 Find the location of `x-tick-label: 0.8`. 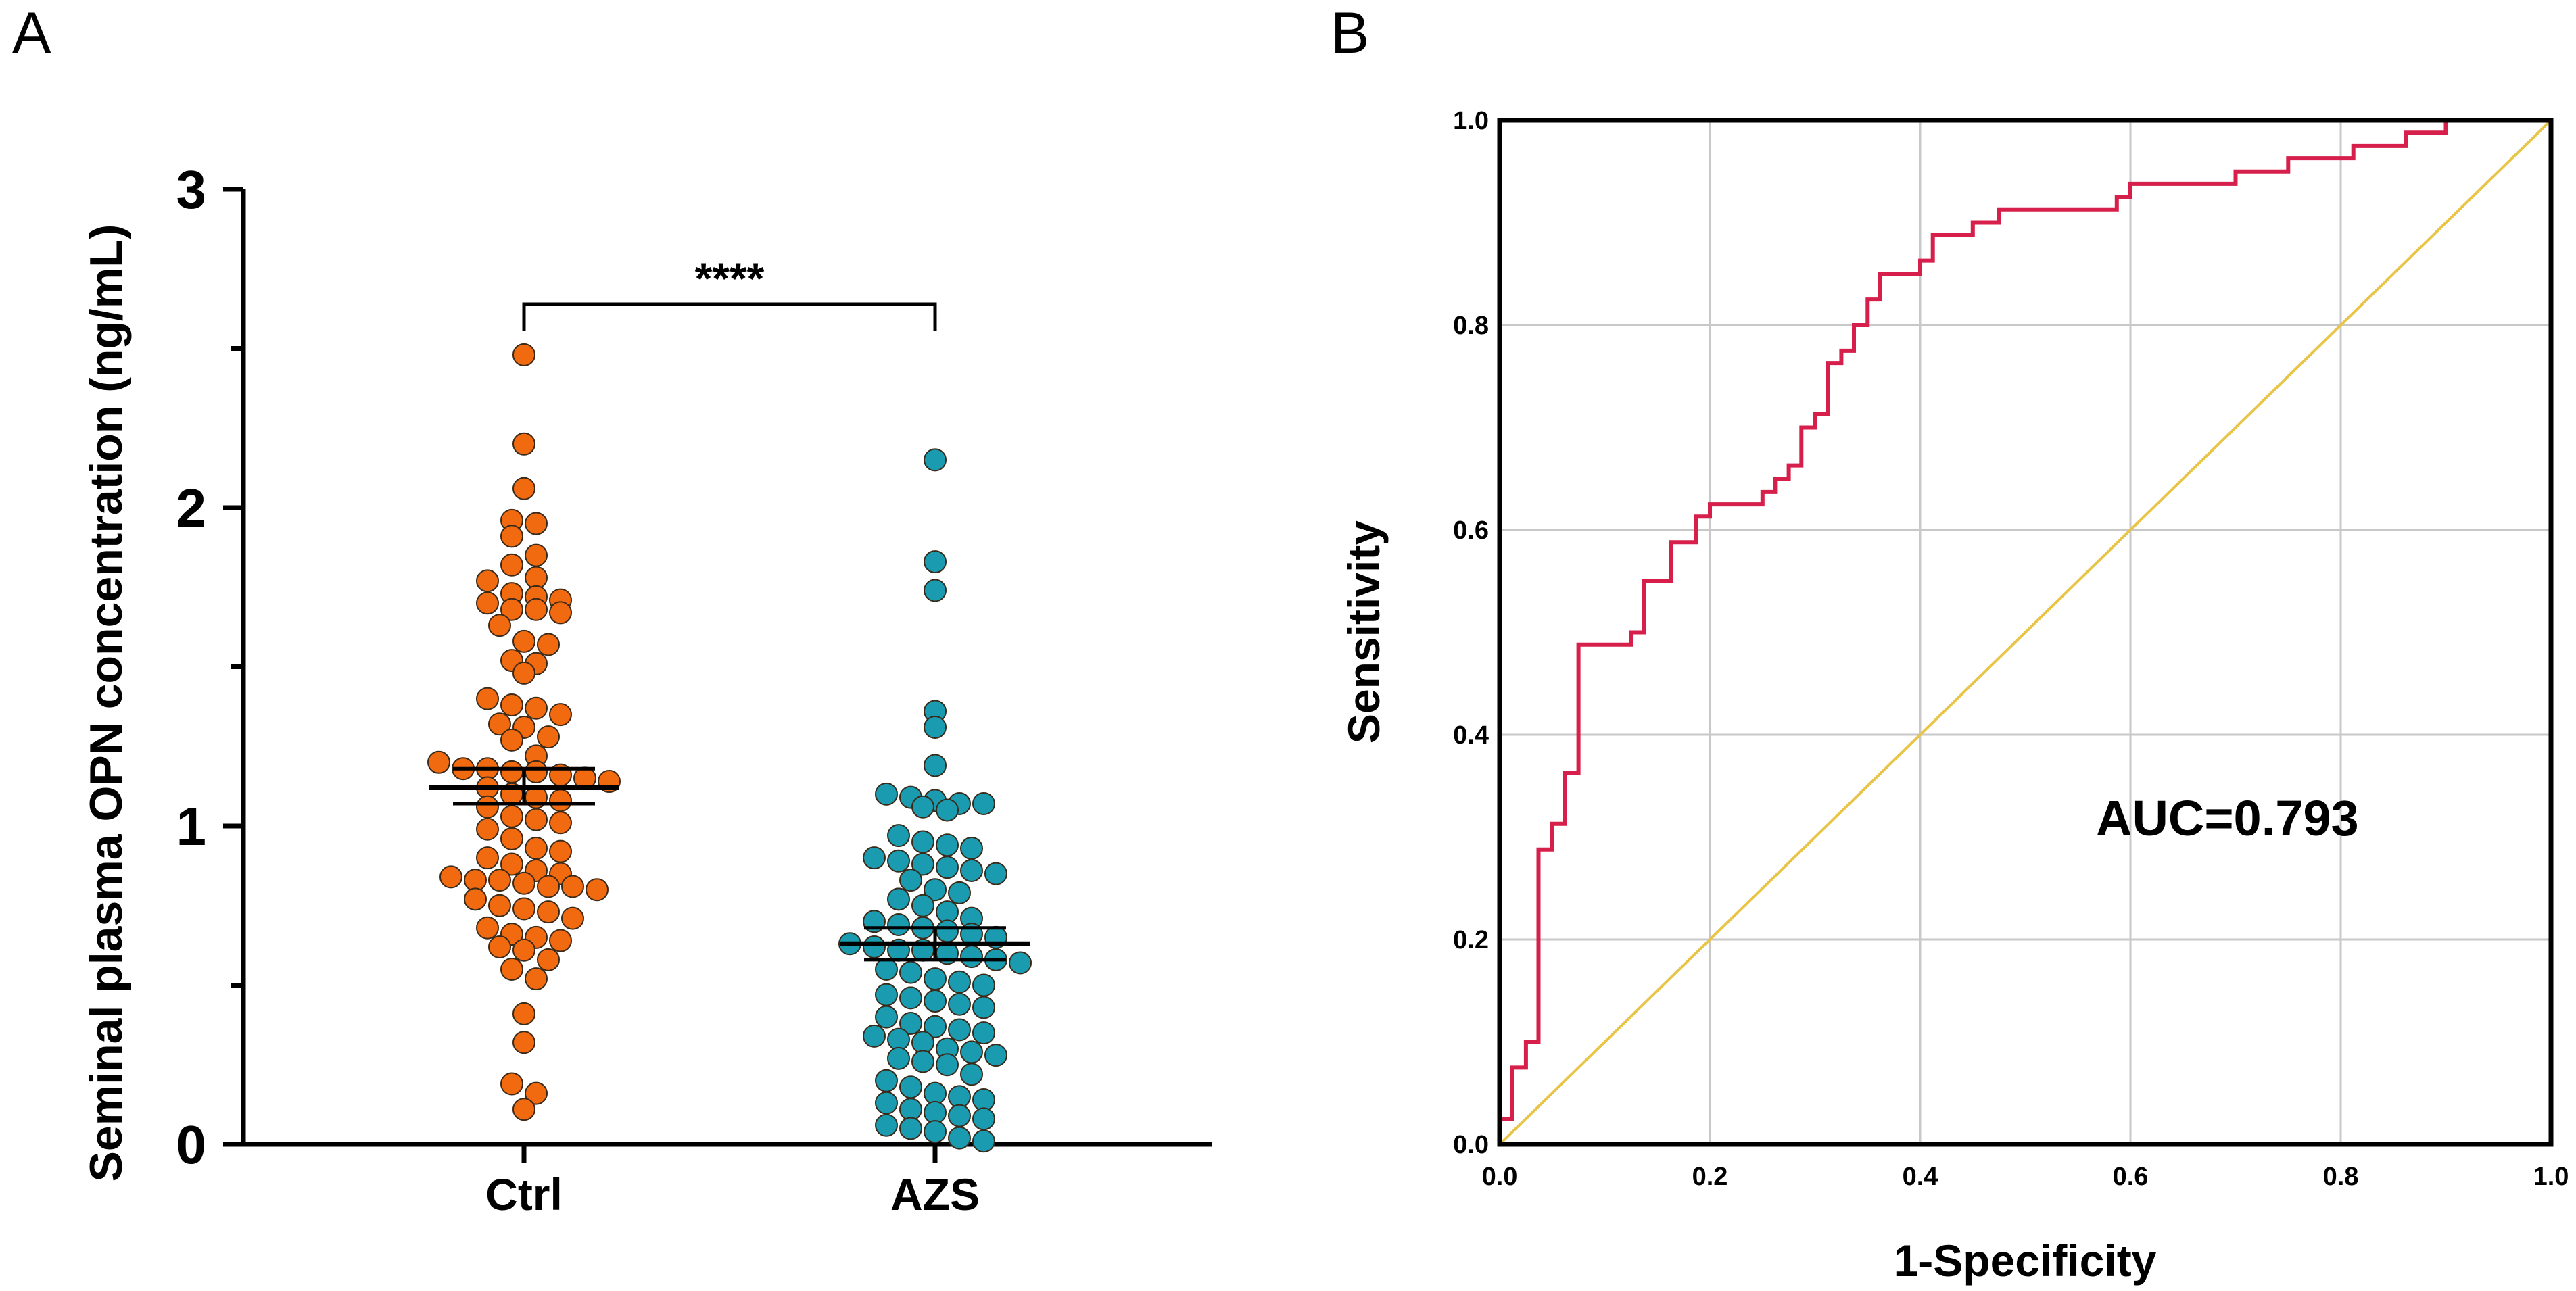

x-tick-label: 0.8 is located at coordinates (2341, 1177).